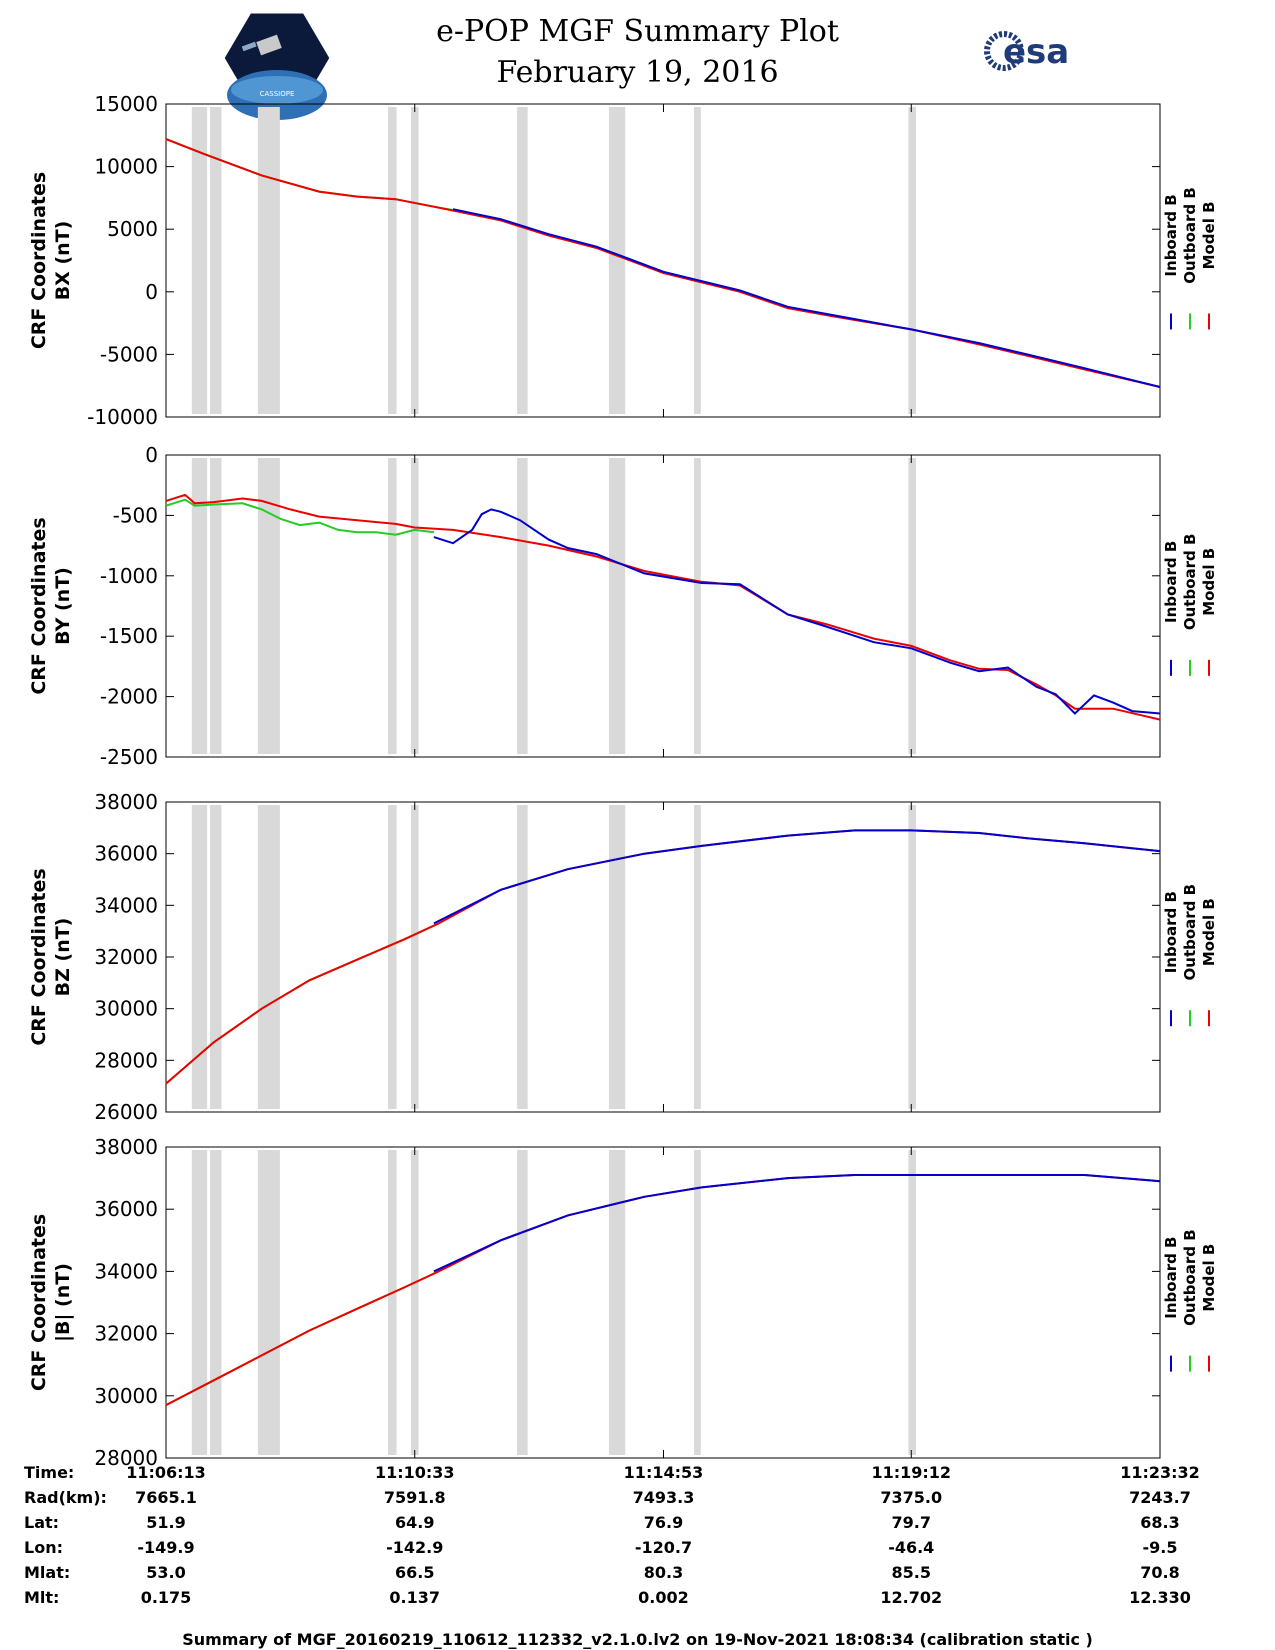  I want to click on y-axis-label: CRF Coordinates BY (nT), so click(51, 605).